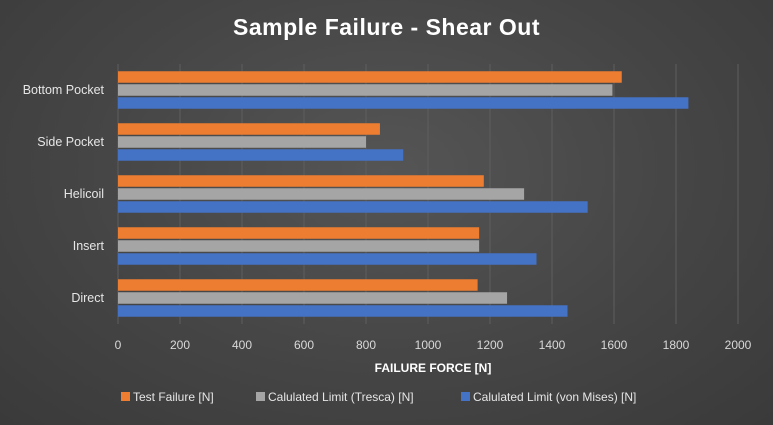 The height and width of the screenshot is (425, 773). I want to click on chart-title: Sample Failure - Shear Out, so click(386, 27).